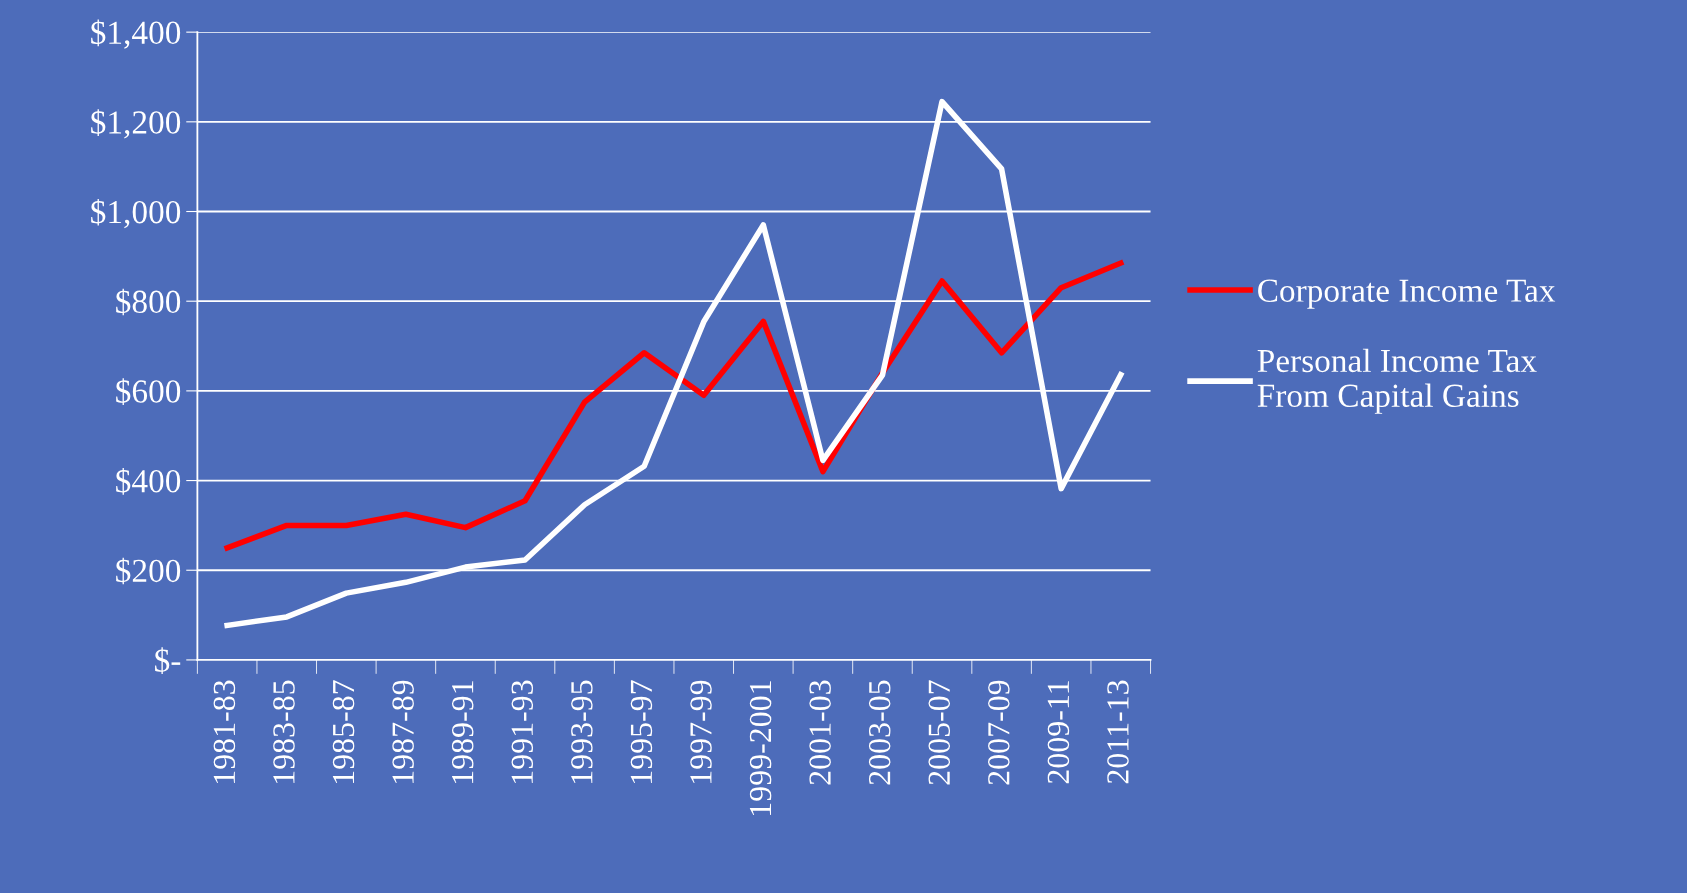  What do you see at coordinates (701, 732) in the screenshot?
I see `x-tick-label: 1997-99` at bounding box center [701, 732].